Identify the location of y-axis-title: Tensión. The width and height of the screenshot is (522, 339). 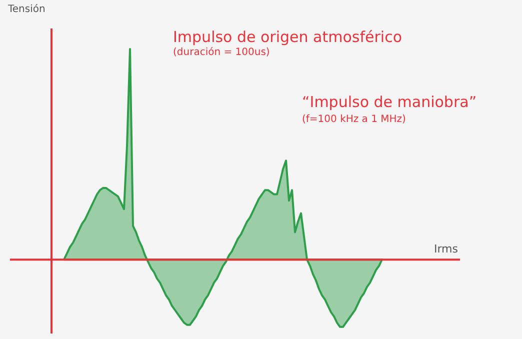
(26, 9).